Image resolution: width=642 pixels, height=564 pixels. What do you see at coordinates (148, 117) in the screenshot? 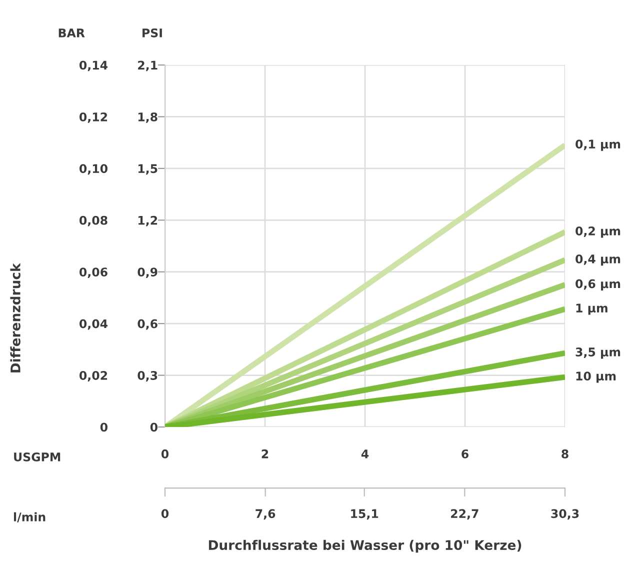
I see `y2-tick-label: 1,8` at bounding box center [148, 117].